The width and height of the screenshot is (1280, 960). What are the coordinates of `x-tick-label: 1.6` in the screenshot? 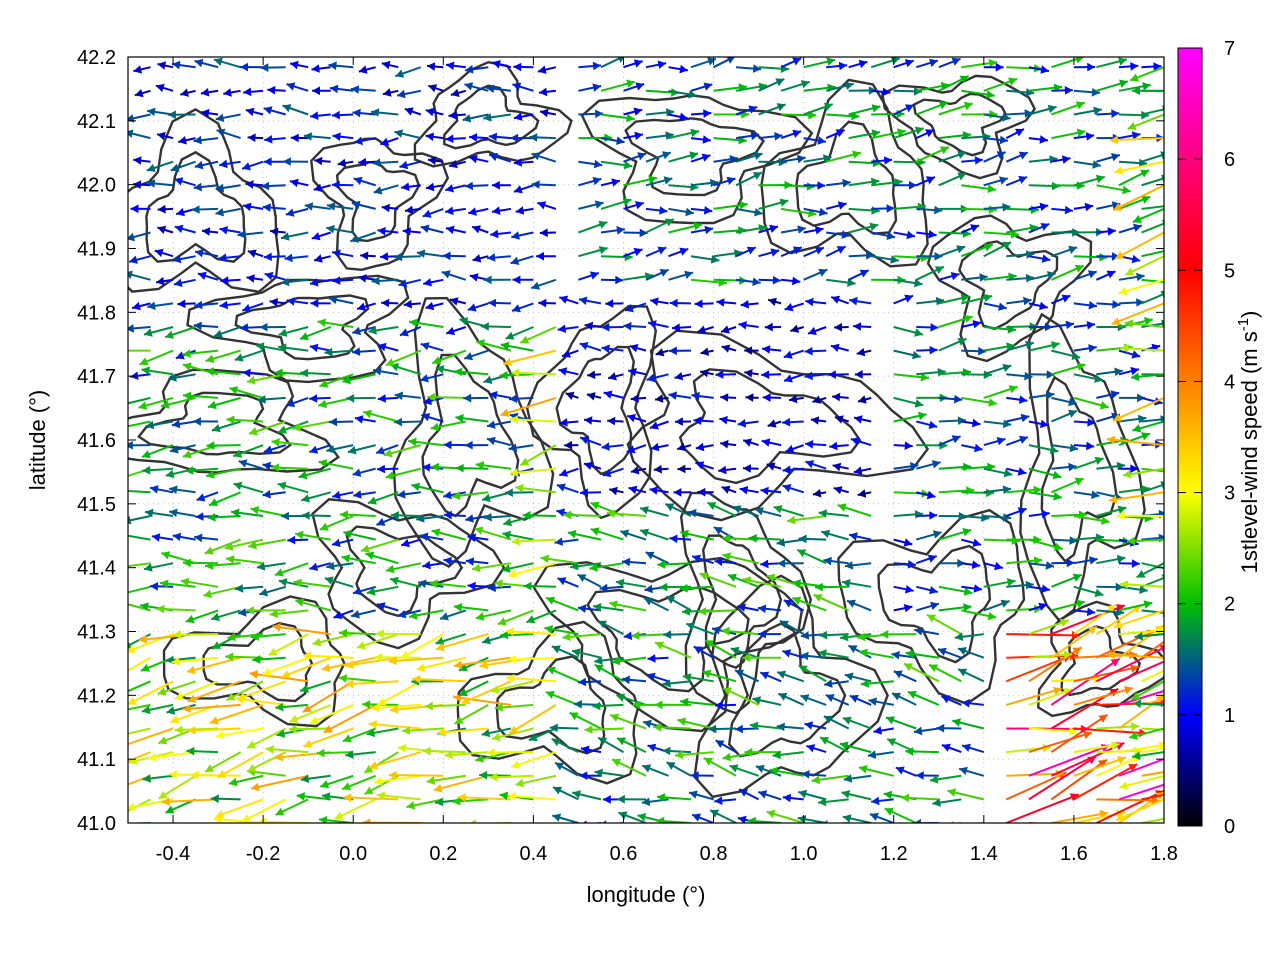 It's located at (1074, 854).